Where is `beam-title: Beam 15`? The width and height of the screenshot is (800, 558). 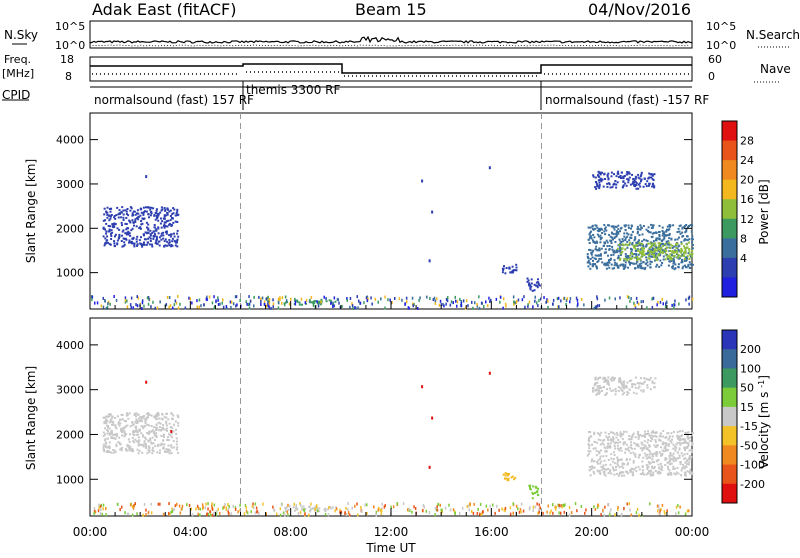 beam-title: Beam 15 is located at coordinates (391, 9).